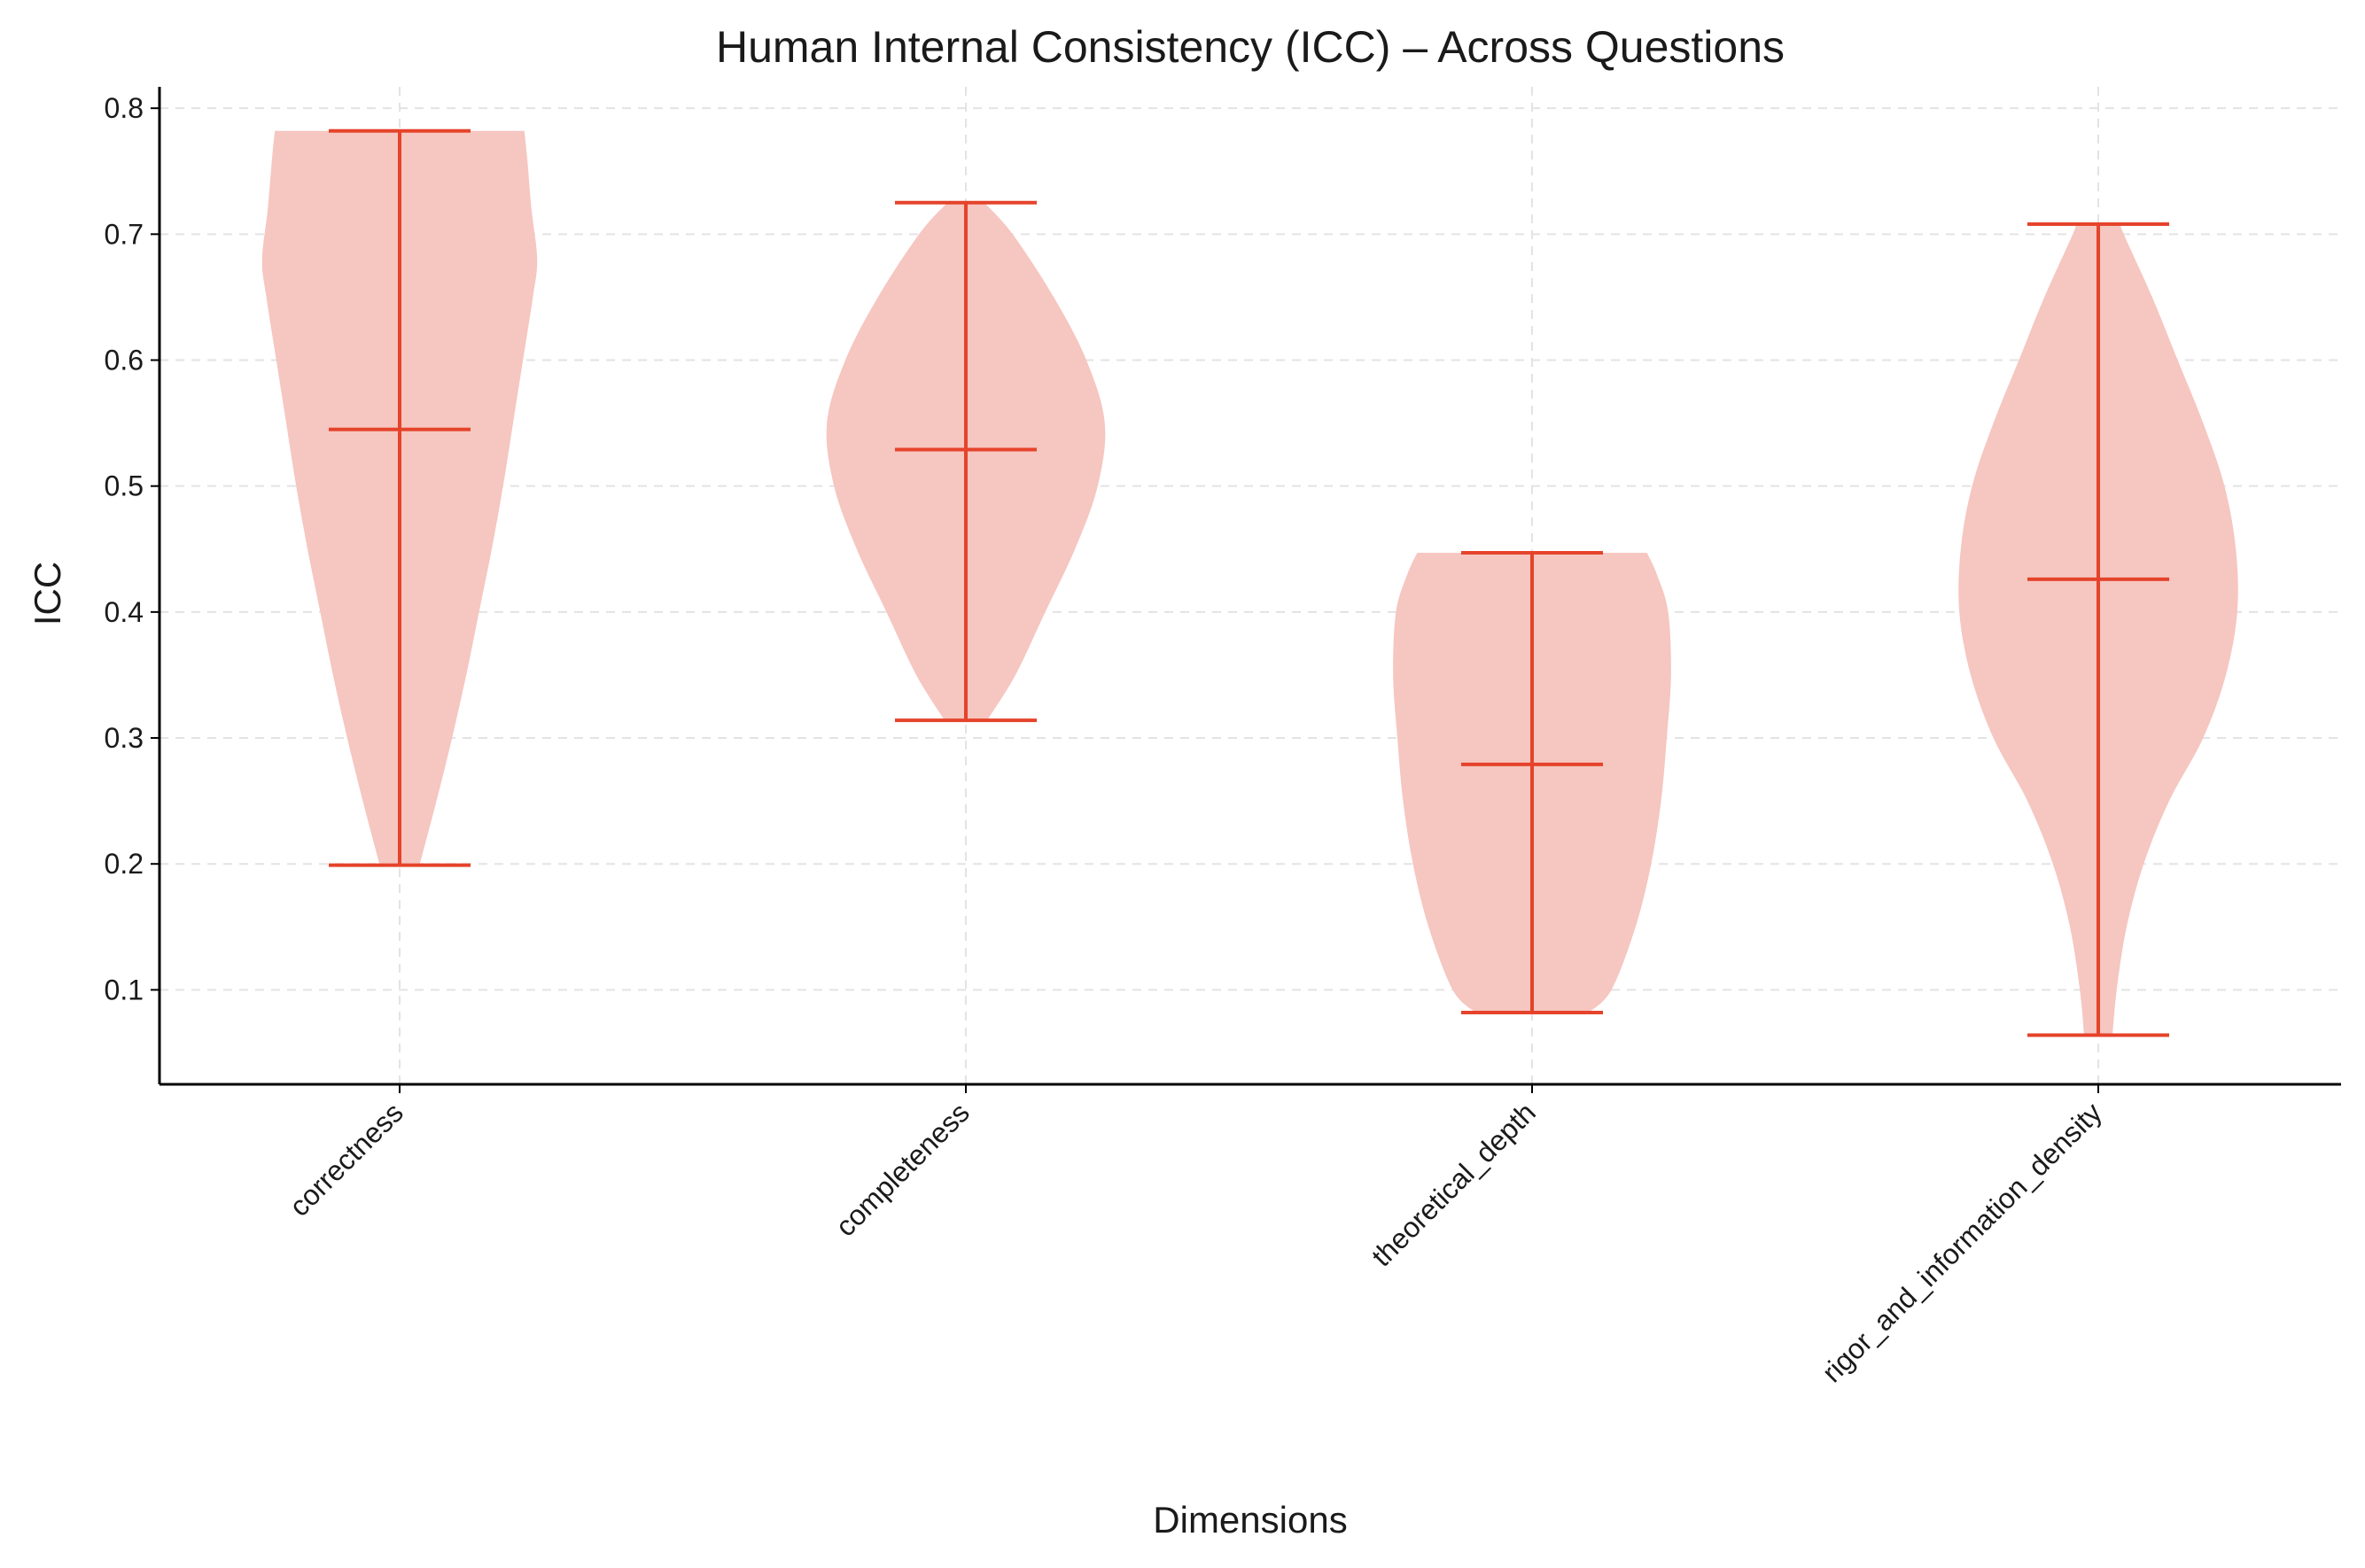  What do you see at coordinates (125, 108) in the screenshot?
I see `y-tick-label: 0.8` at bounding box center [125, 108].